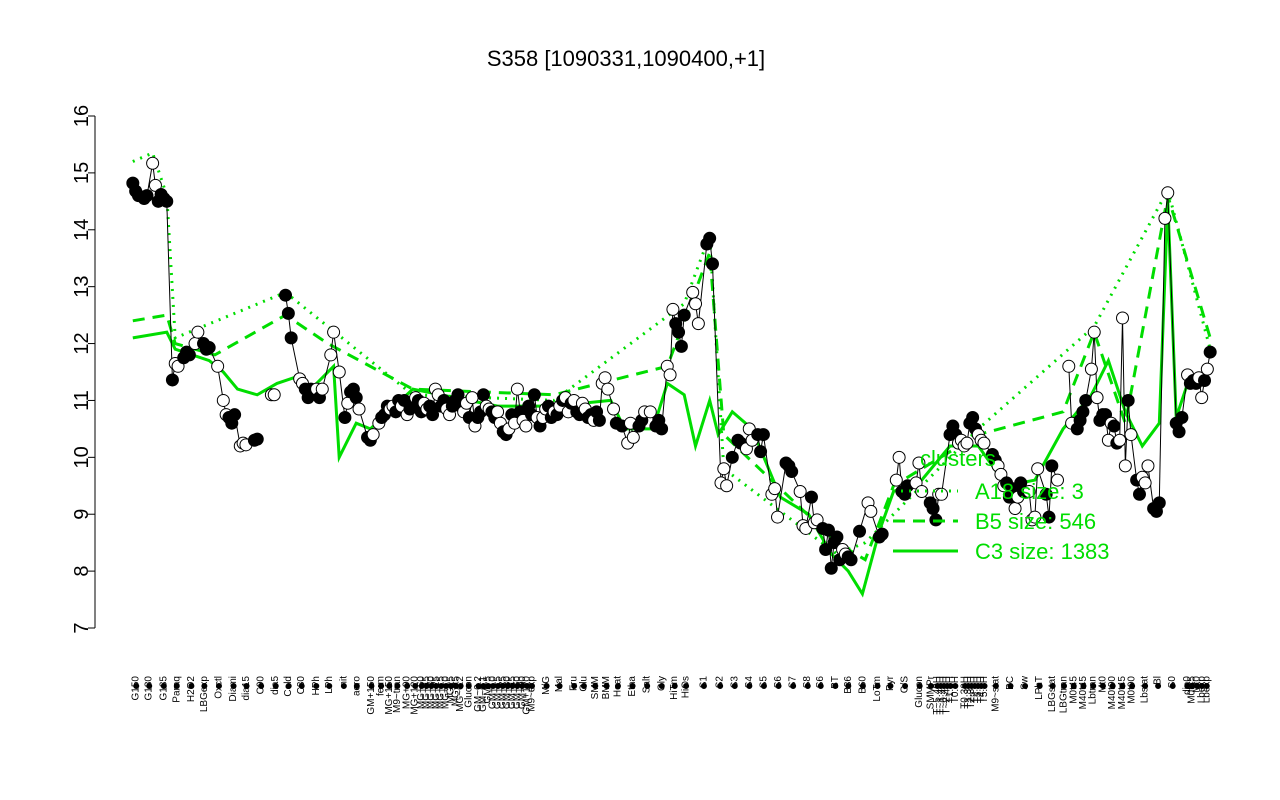  What do you see at coordinates (82, 116) in the screenshot?
I see `y-tick-label: 16` at bounding box center [82, 116].